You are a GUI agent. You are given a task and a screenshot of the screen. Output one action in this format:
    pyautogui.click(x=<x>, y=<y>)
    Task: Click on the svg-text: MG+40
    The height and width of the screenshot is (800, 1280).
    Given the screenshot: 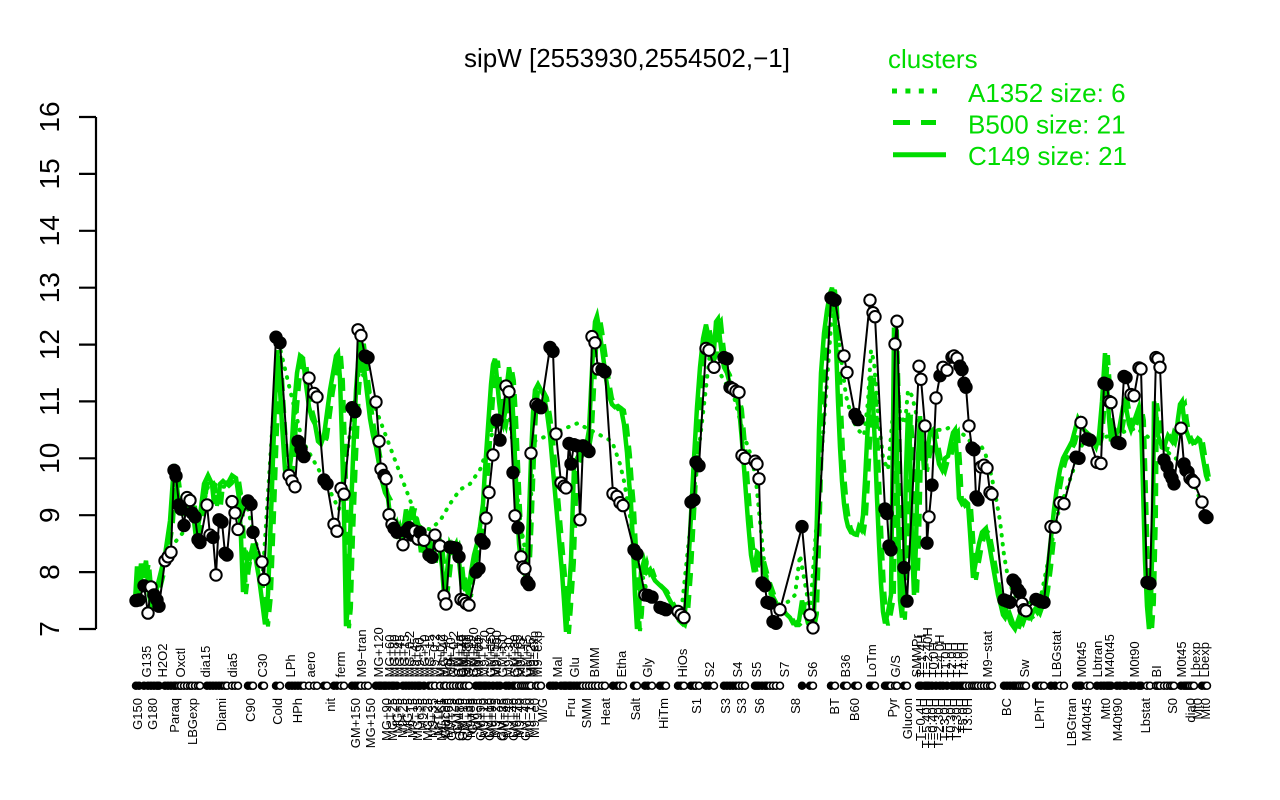 What is the action you would take?
    pyautogui.click(x=443, y=656)
    